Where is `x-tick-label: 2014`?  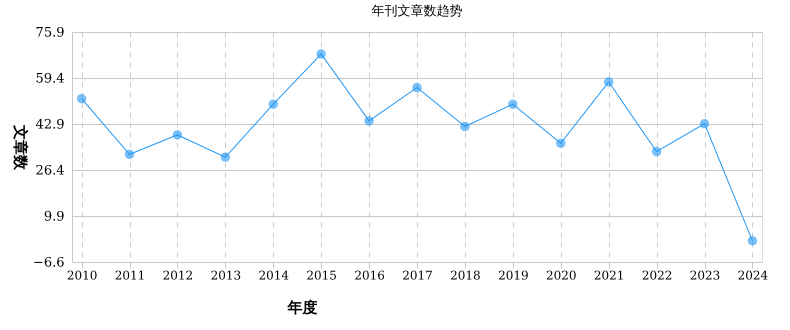
x-tick-label: 2014 is located at coordinates (274, 275).